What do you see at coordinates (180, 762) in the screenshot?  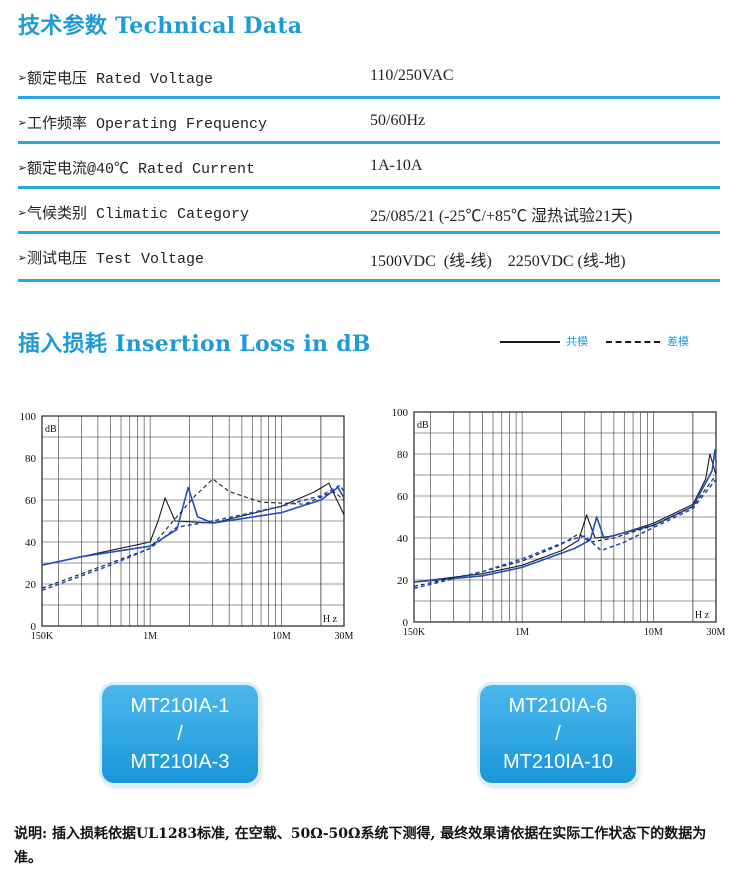 I see `model-name: MT210IA-3` at bounding box center [180, 762].